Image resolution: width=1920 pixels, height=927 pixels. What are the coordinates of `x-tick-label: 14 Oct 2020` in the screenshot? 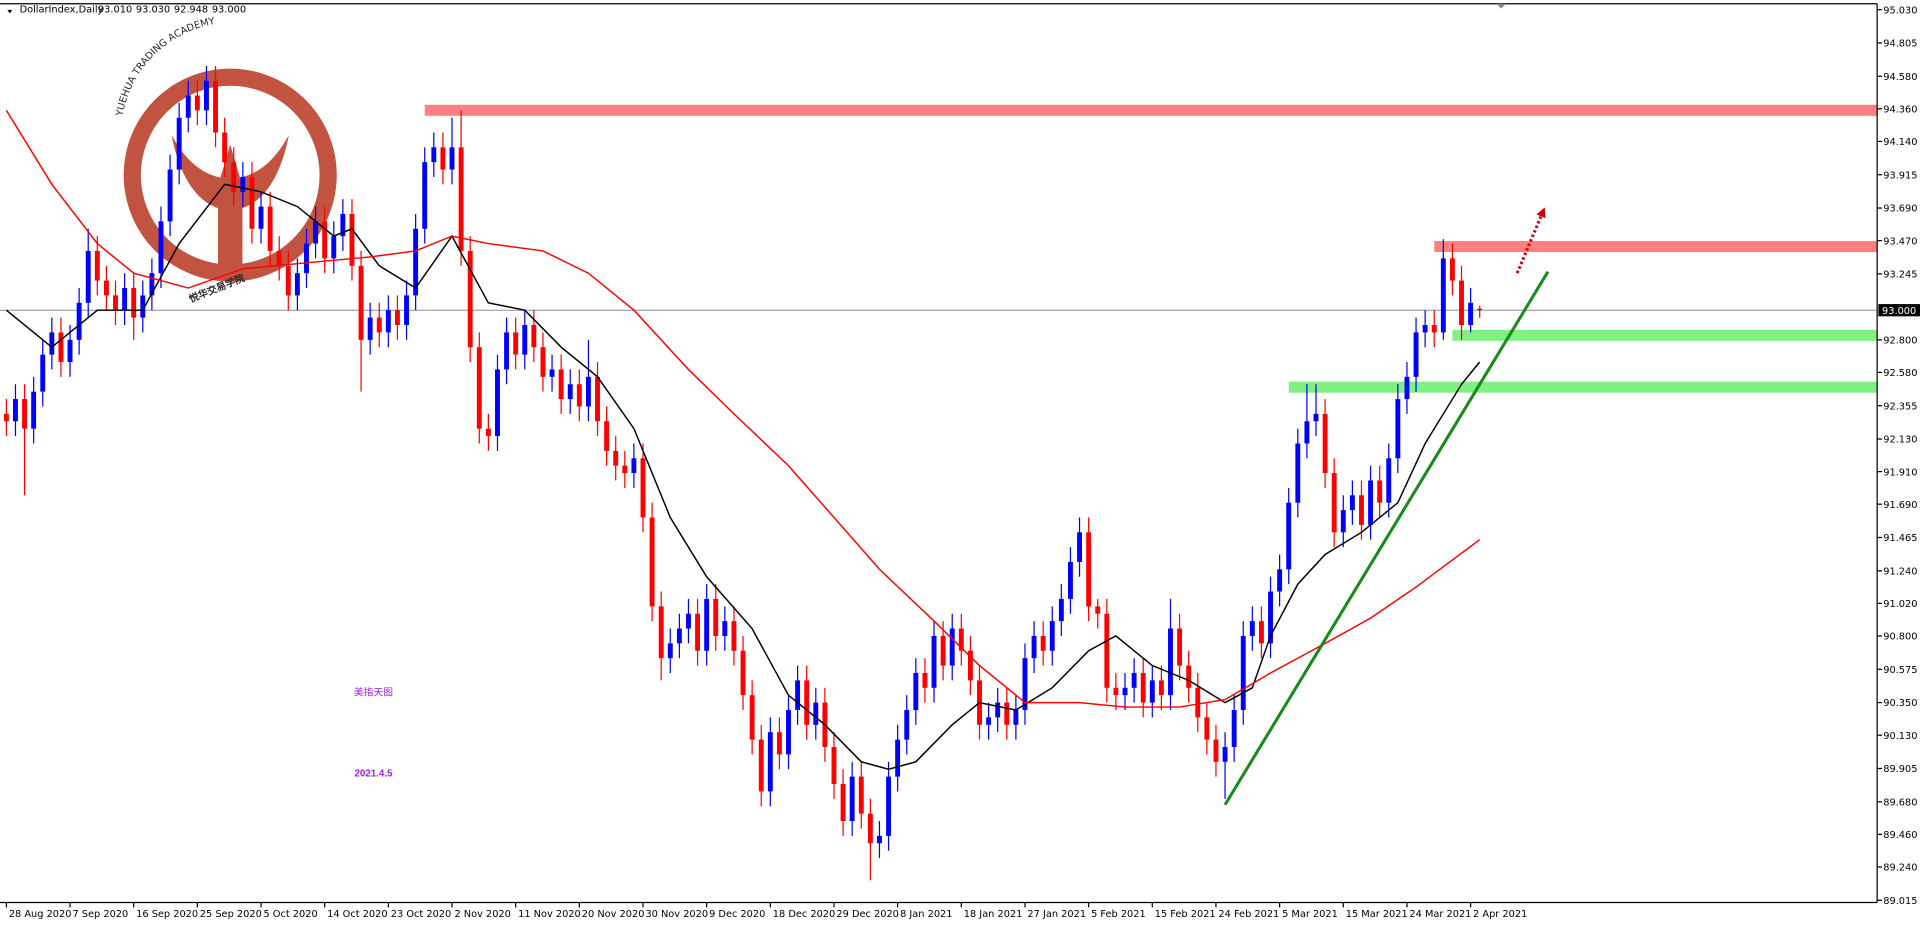 It's located at (357, 914).